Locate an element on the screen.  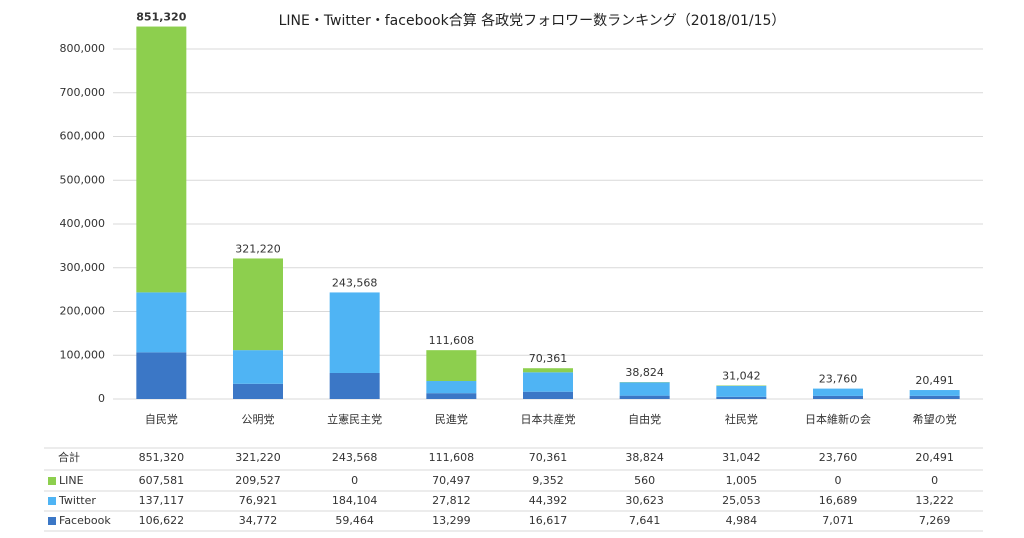
table-row-label: Twitter is located at coordinates (77, 500).